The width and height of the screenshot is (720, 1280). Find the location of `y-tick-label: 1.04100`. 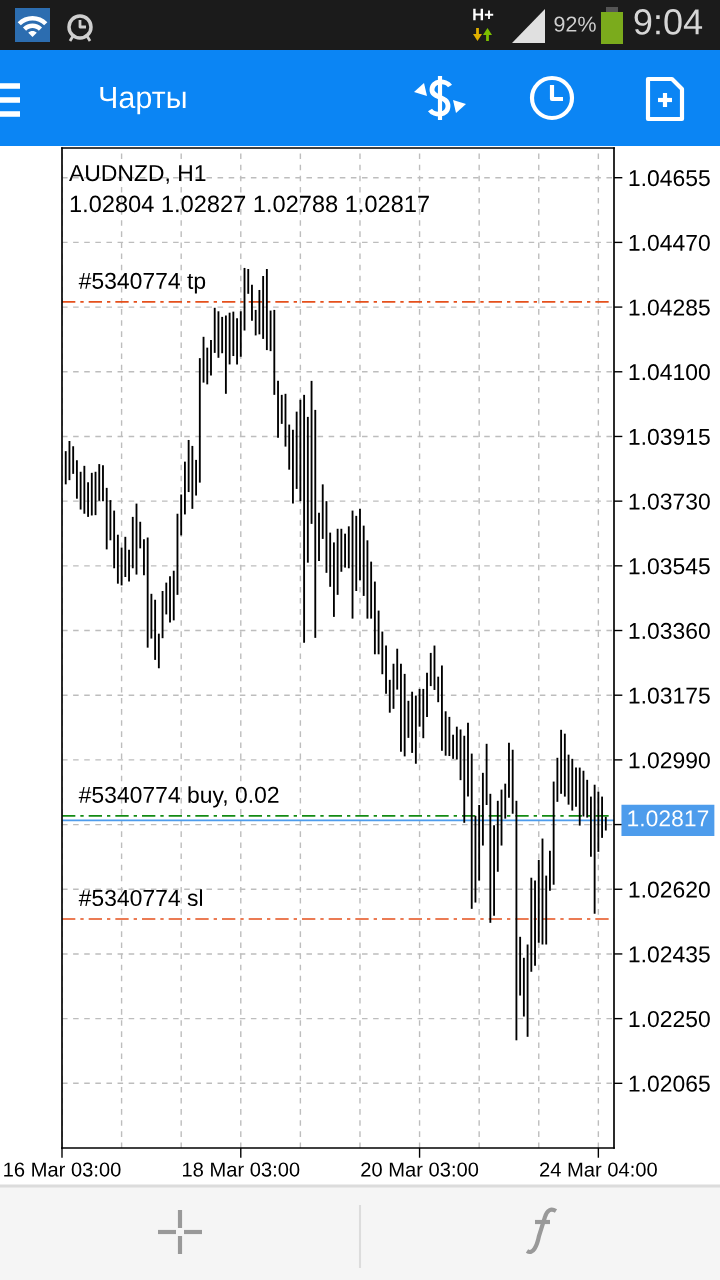

y-tick-label: 1.04100 is located at coordinates (669, 372).